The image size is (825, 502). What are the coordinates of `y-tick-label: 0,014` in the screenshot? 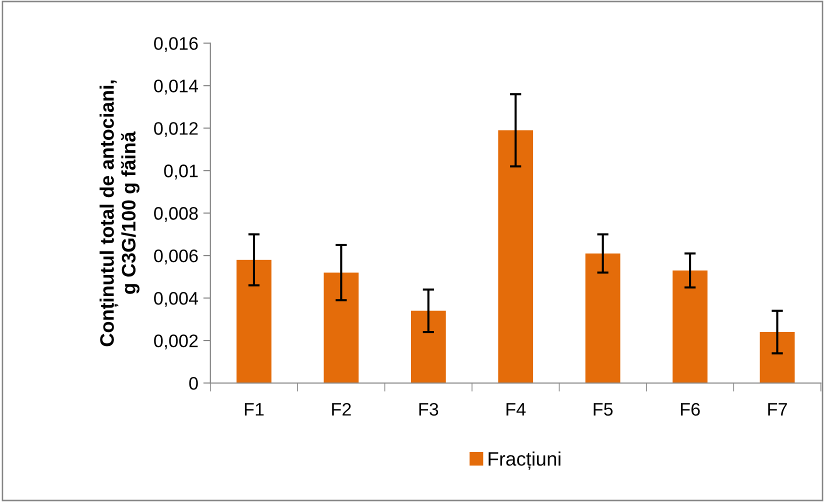 It's located at (176, 87).